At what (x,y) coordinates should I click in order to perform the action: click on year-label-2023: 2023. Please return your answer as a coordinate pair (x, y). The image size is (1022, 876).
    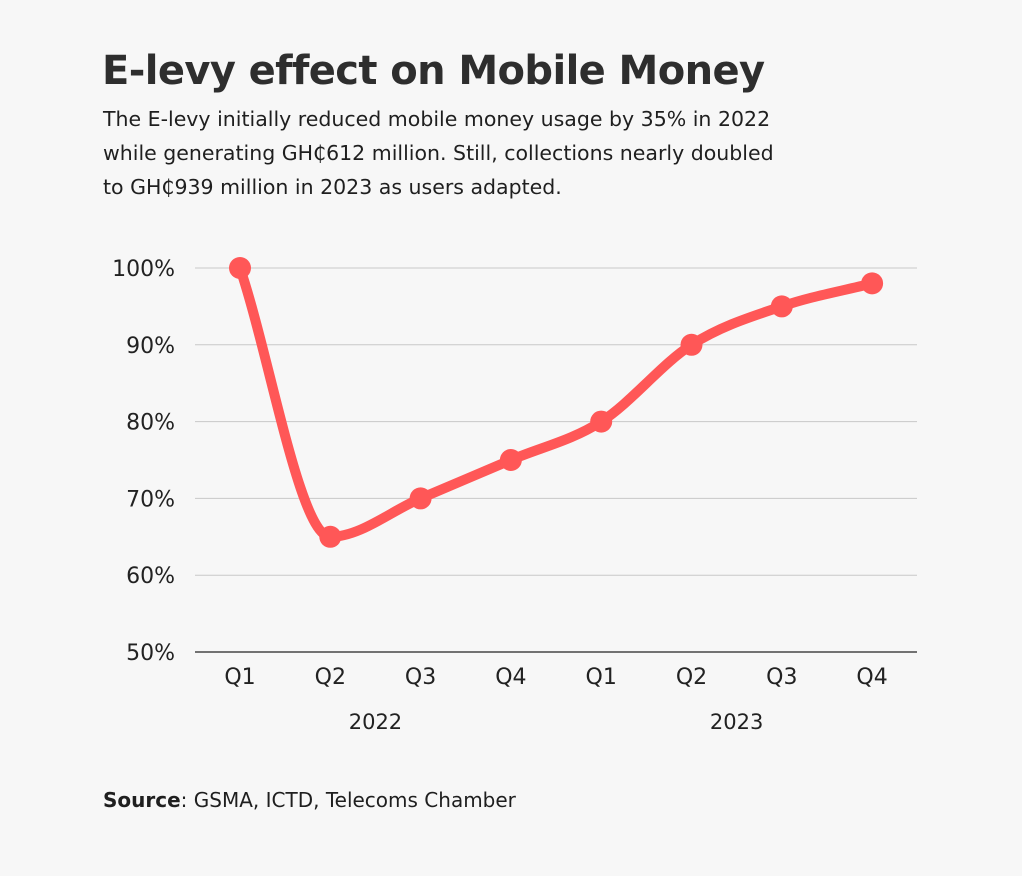
    Looking at the image, I should click on (736, 722).